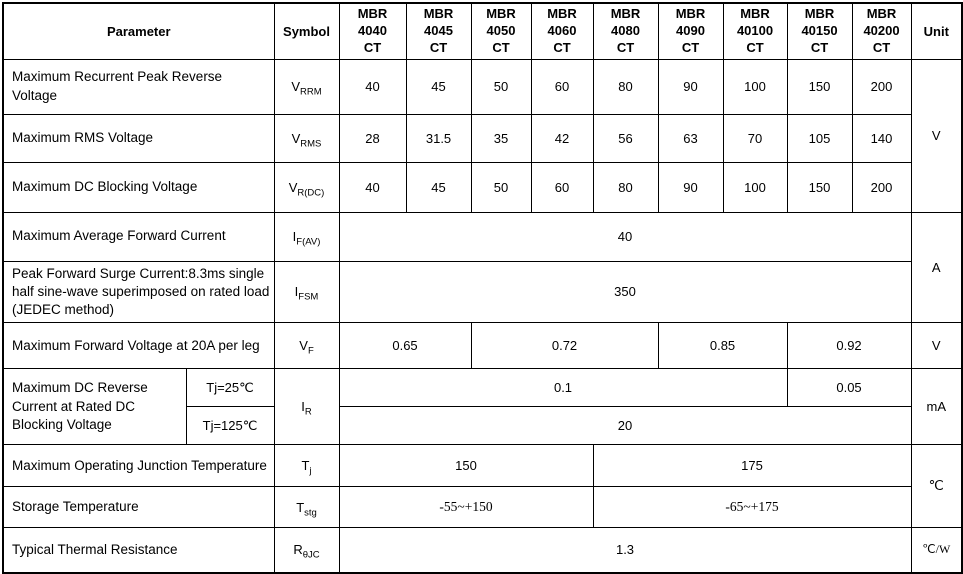 This screenshot has width=963, height=574. Describe the element at coordinates (625, 138) in the screenshot. I see `value-cell: 56` at that location.